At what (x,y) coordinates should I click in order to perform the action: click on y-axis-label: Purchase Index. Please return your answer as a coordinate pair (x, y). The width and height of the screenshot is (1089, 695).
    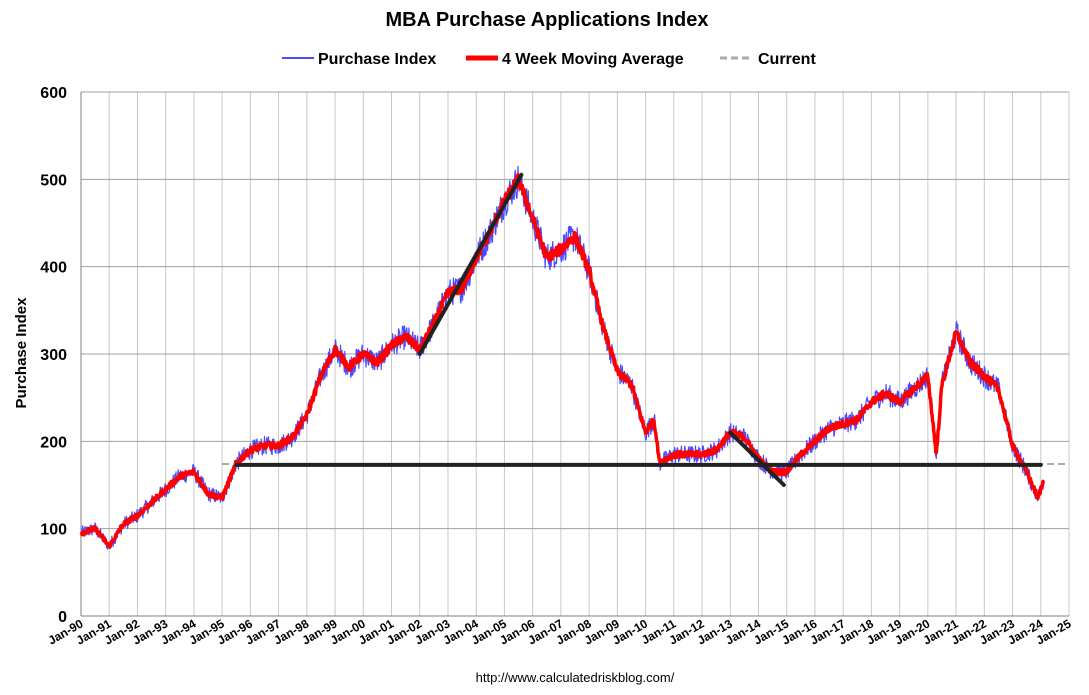
    Looking at the image, I should click on (21, 353).